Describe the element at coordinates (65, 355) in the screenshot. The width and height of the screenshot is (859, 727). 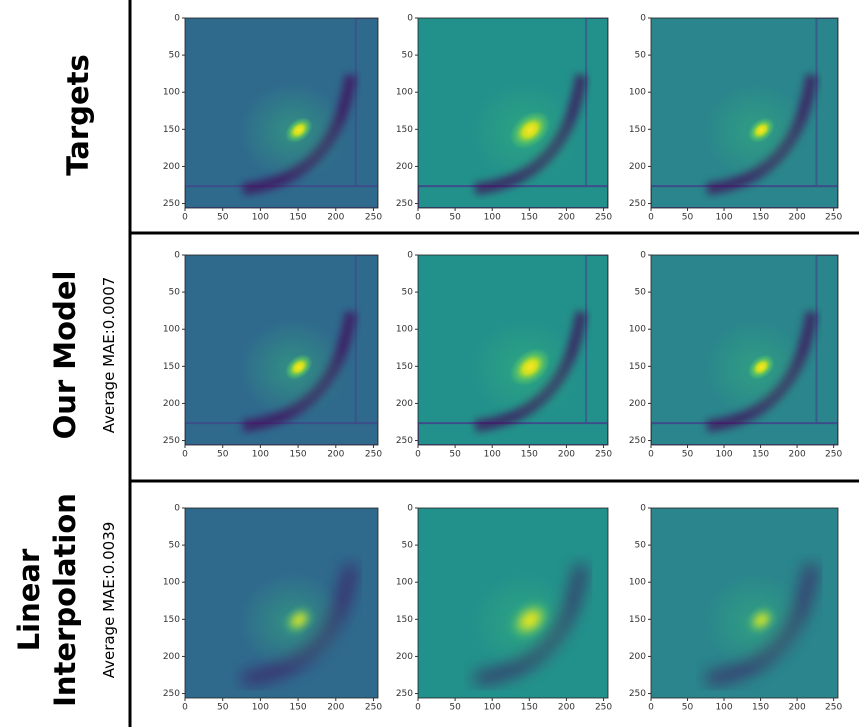
I see `row-title: Our Model` at that location.